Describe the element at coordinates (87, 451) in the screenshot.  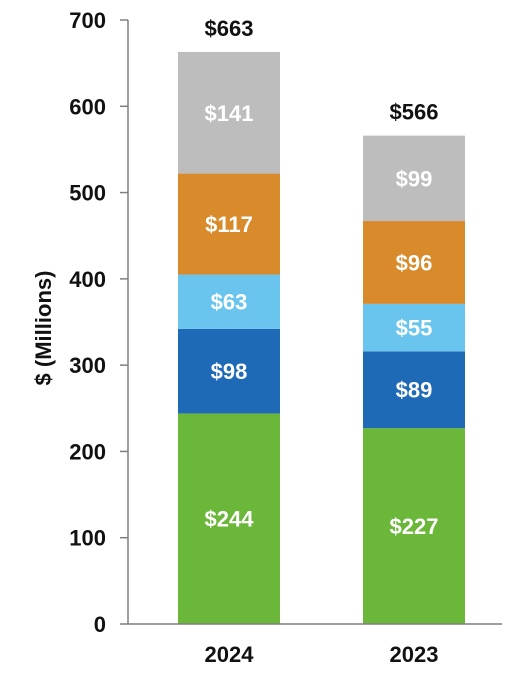
I see `y-tick-label: 200` at that location.